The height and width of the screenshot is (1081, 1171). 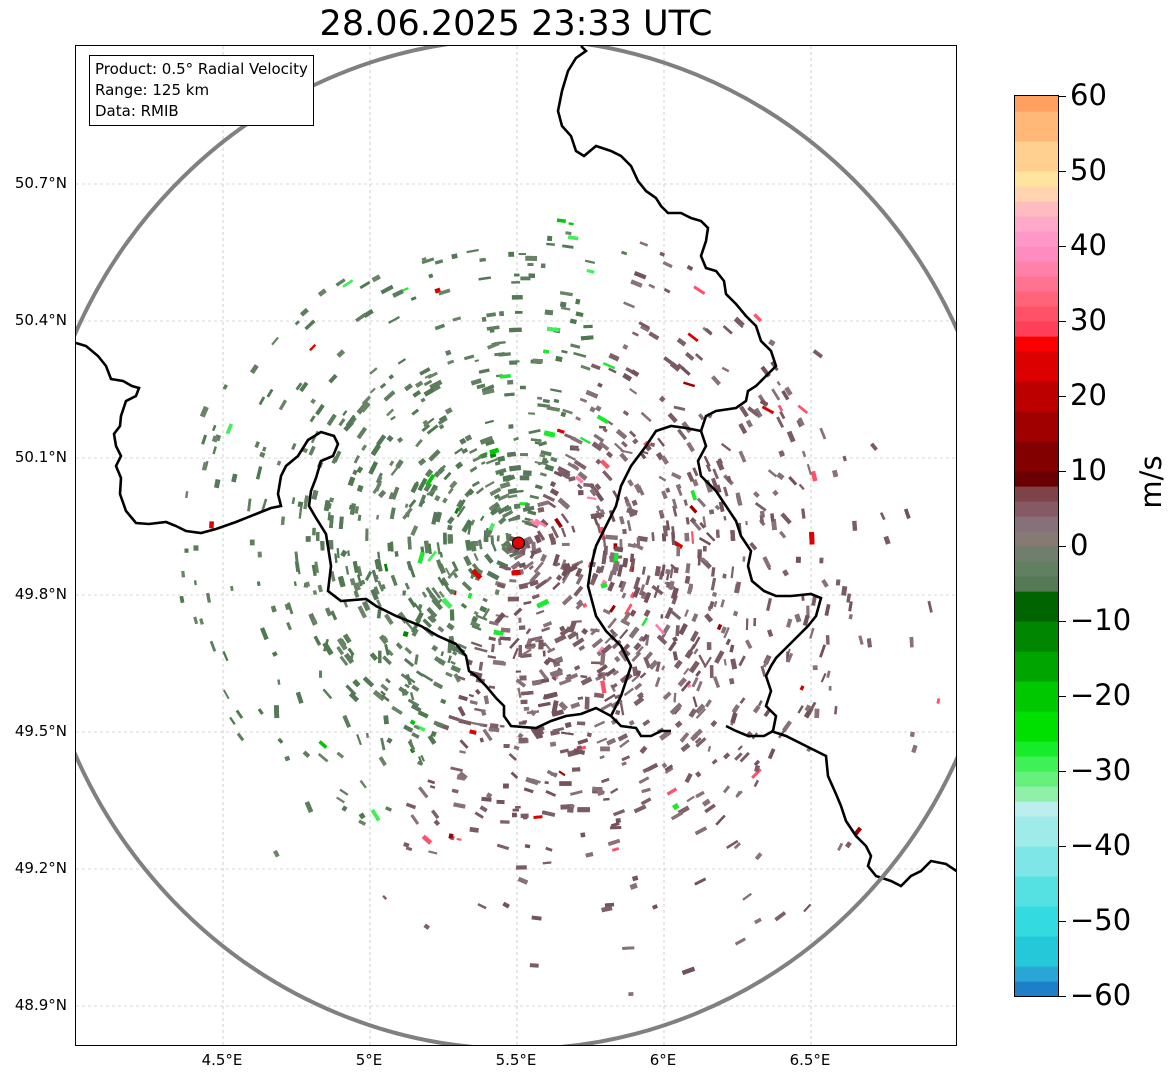 I want to click on lon-tick-label: 6.5°E, so click(x=810, y=1060).